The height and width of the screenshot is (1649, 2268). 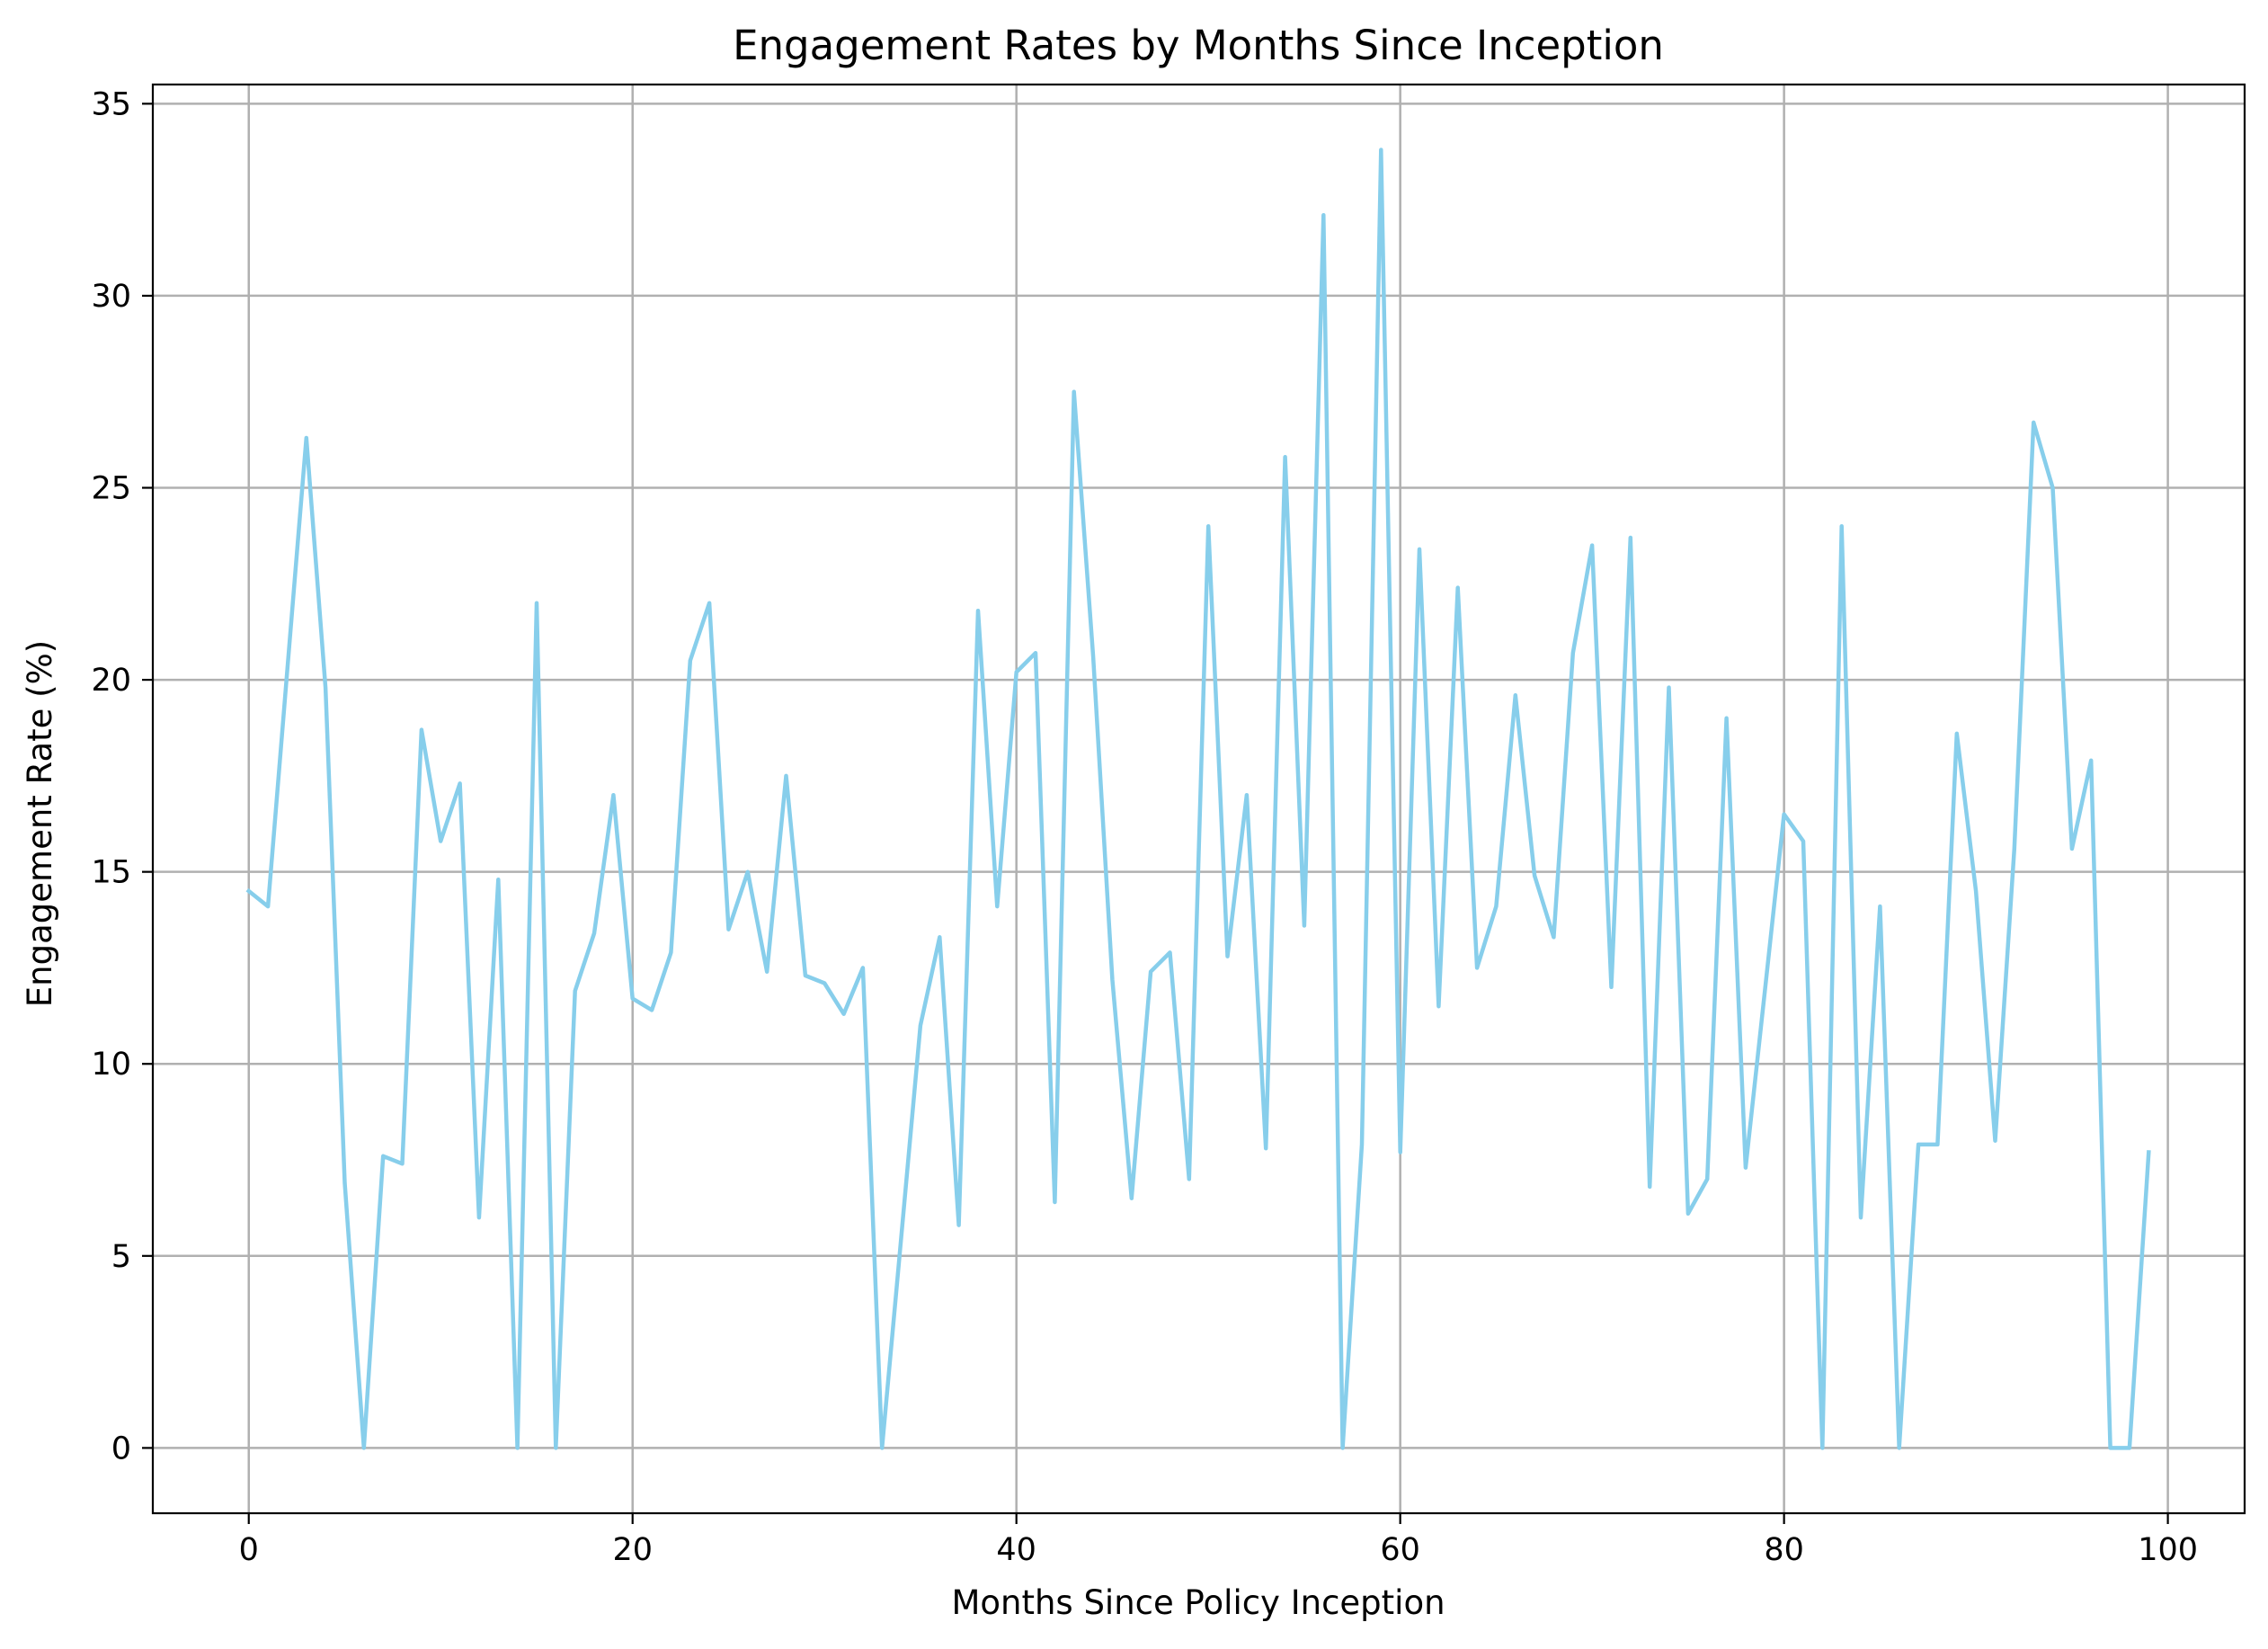 I want to click on y-tick-label: 20, so click(x=111, y=681).